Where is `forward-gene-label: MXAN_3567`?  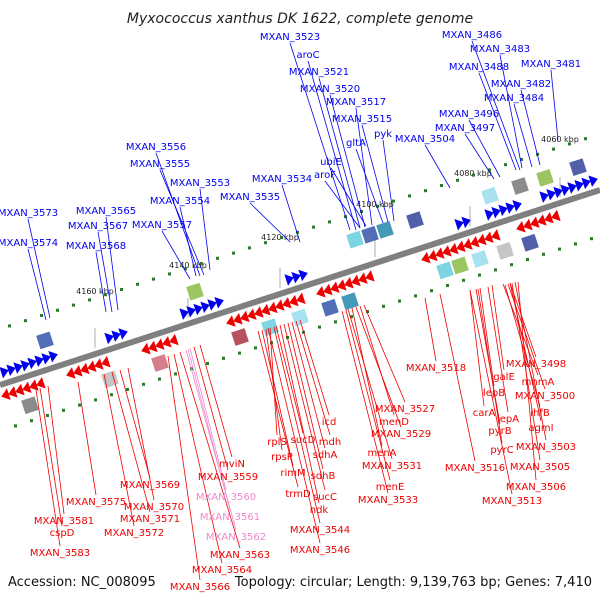
forward-gene-label: MXAN_3567 is located at coordinates (98, 226).